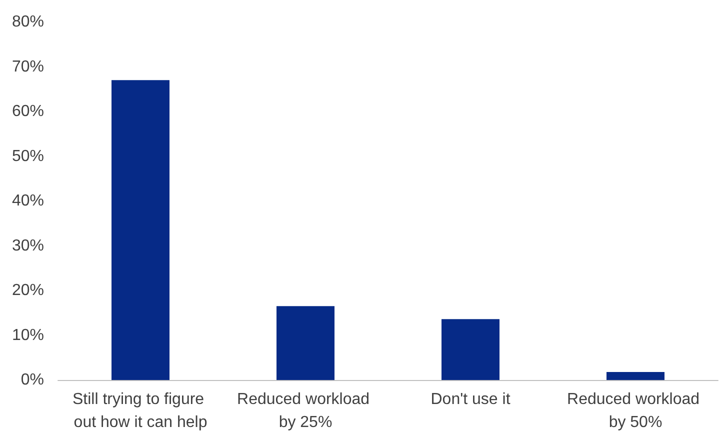 The height and width of the screenshot is (448, 722). What do you see at coordinates (305, 411) in the screenshot?
I see `x-tick-label: Reduced workload by 25%` at bounding box center [305, 411].